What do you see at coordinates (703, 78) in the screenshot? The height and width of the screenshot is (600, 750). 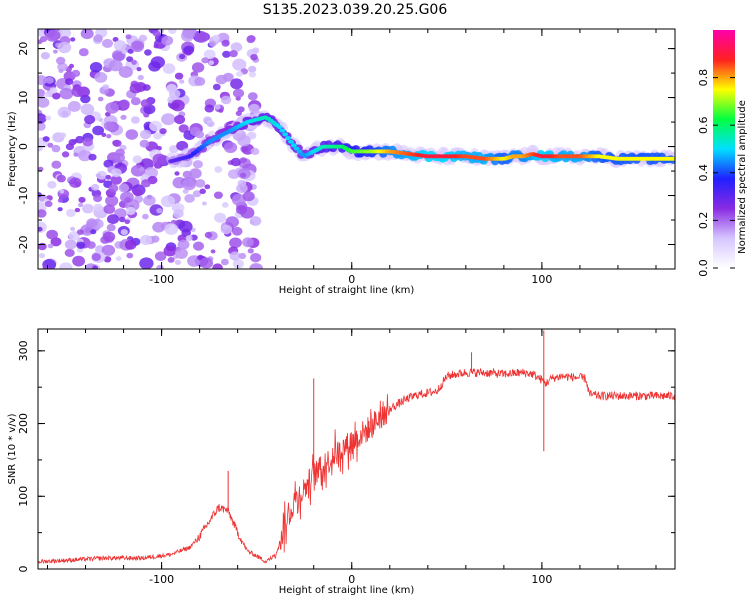 I see `colorbar-tick-label: 0.8` at bounding box center [703, 78].